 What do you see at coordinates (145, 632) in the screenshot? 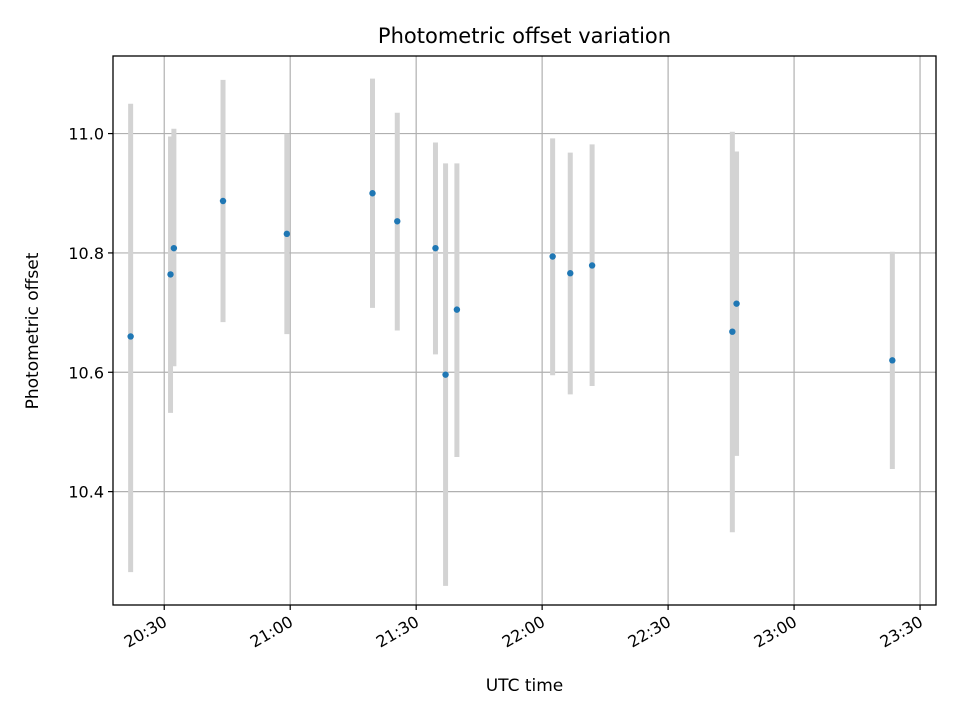
I see `x-tick-label: 20:30` at bounding box center [145, 632].